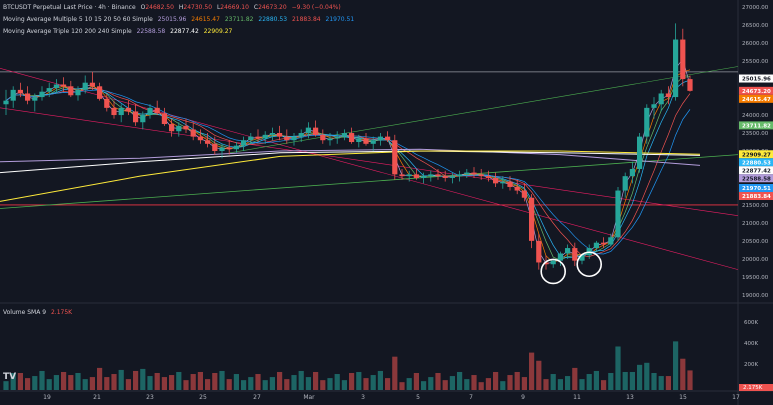 The width and height of the screenshot is (773, 405). Describe the element at coordinates (755, 260) in the screenshot. I see `price-tick-label: 20000.00` at that location.